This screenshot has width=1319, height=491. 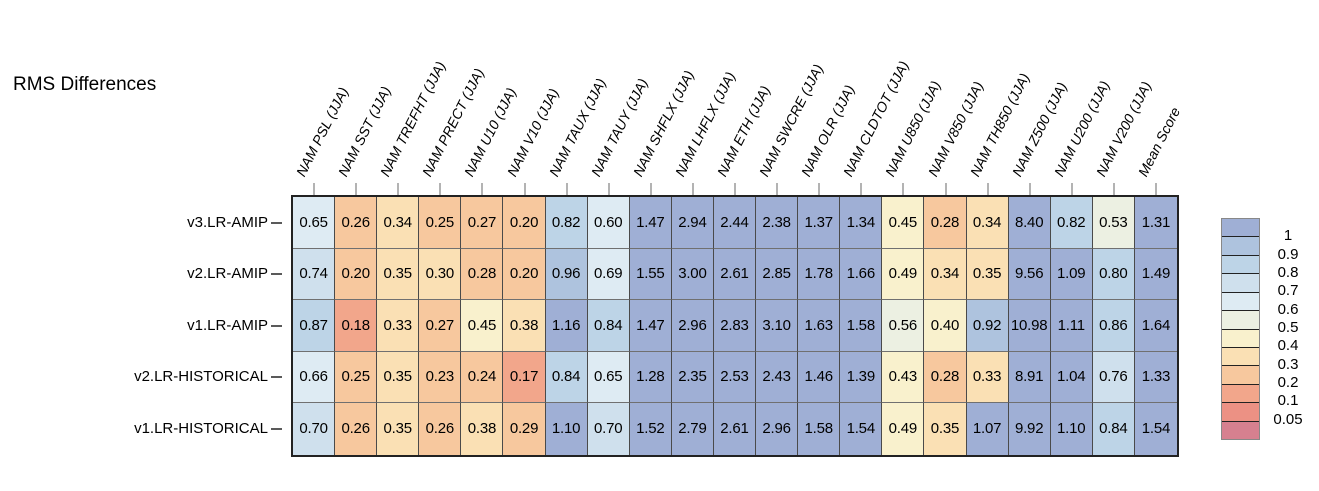 What do you see at coordinates (1288, 401) in the screenshot?
I see `colorbar-tick-label: 0.1` at bounding box center [1288, 401].